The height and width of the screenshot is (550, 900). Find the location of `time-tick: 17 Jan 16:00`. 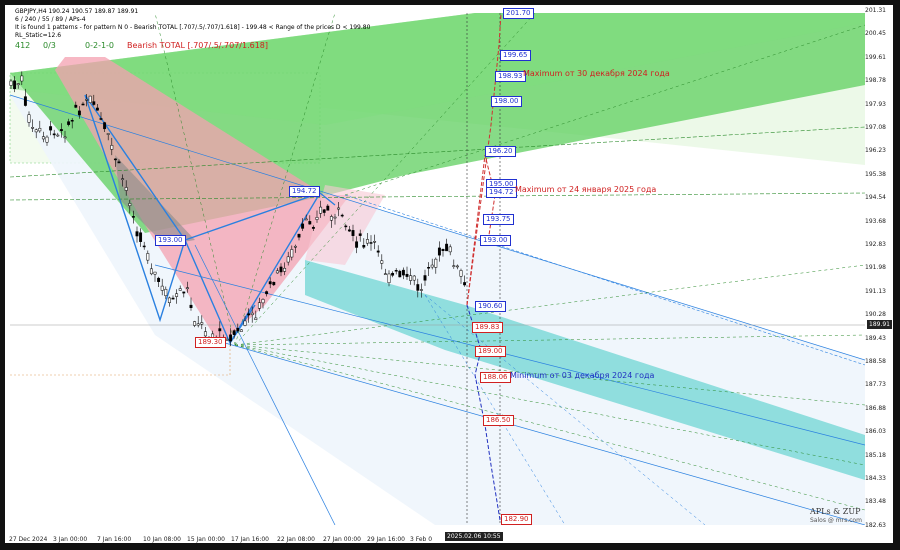

time-tick: 17 Jan 16:00 is located at coordinates (250, 539).